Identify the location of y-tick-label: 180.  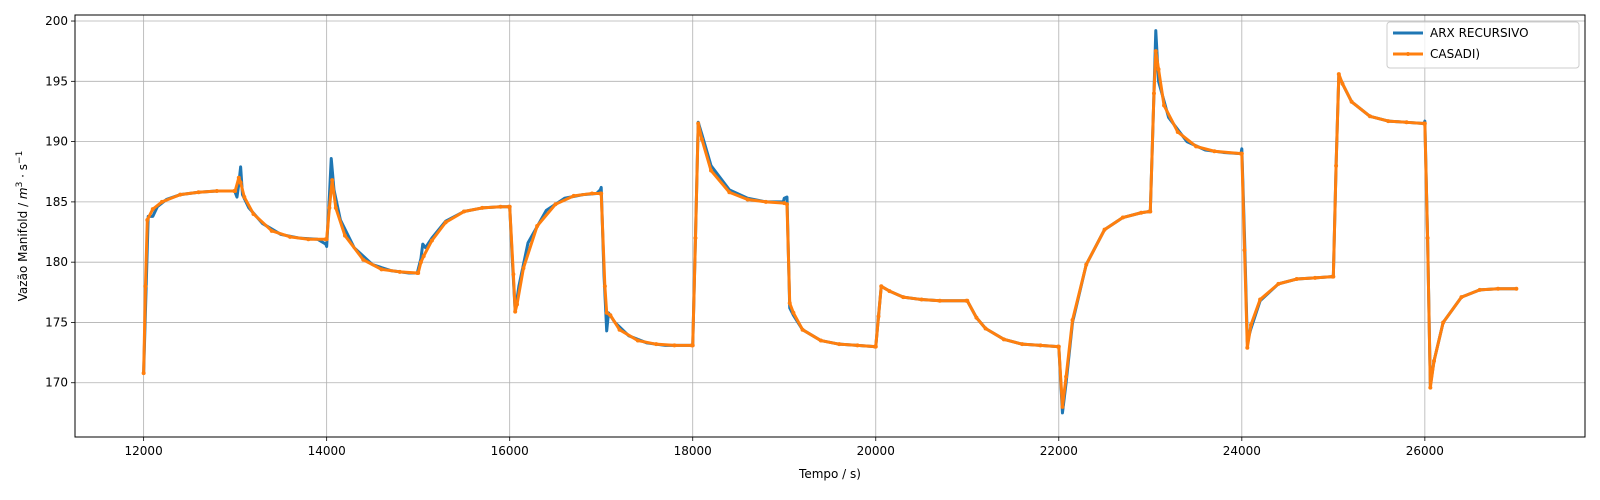
(56, 262).